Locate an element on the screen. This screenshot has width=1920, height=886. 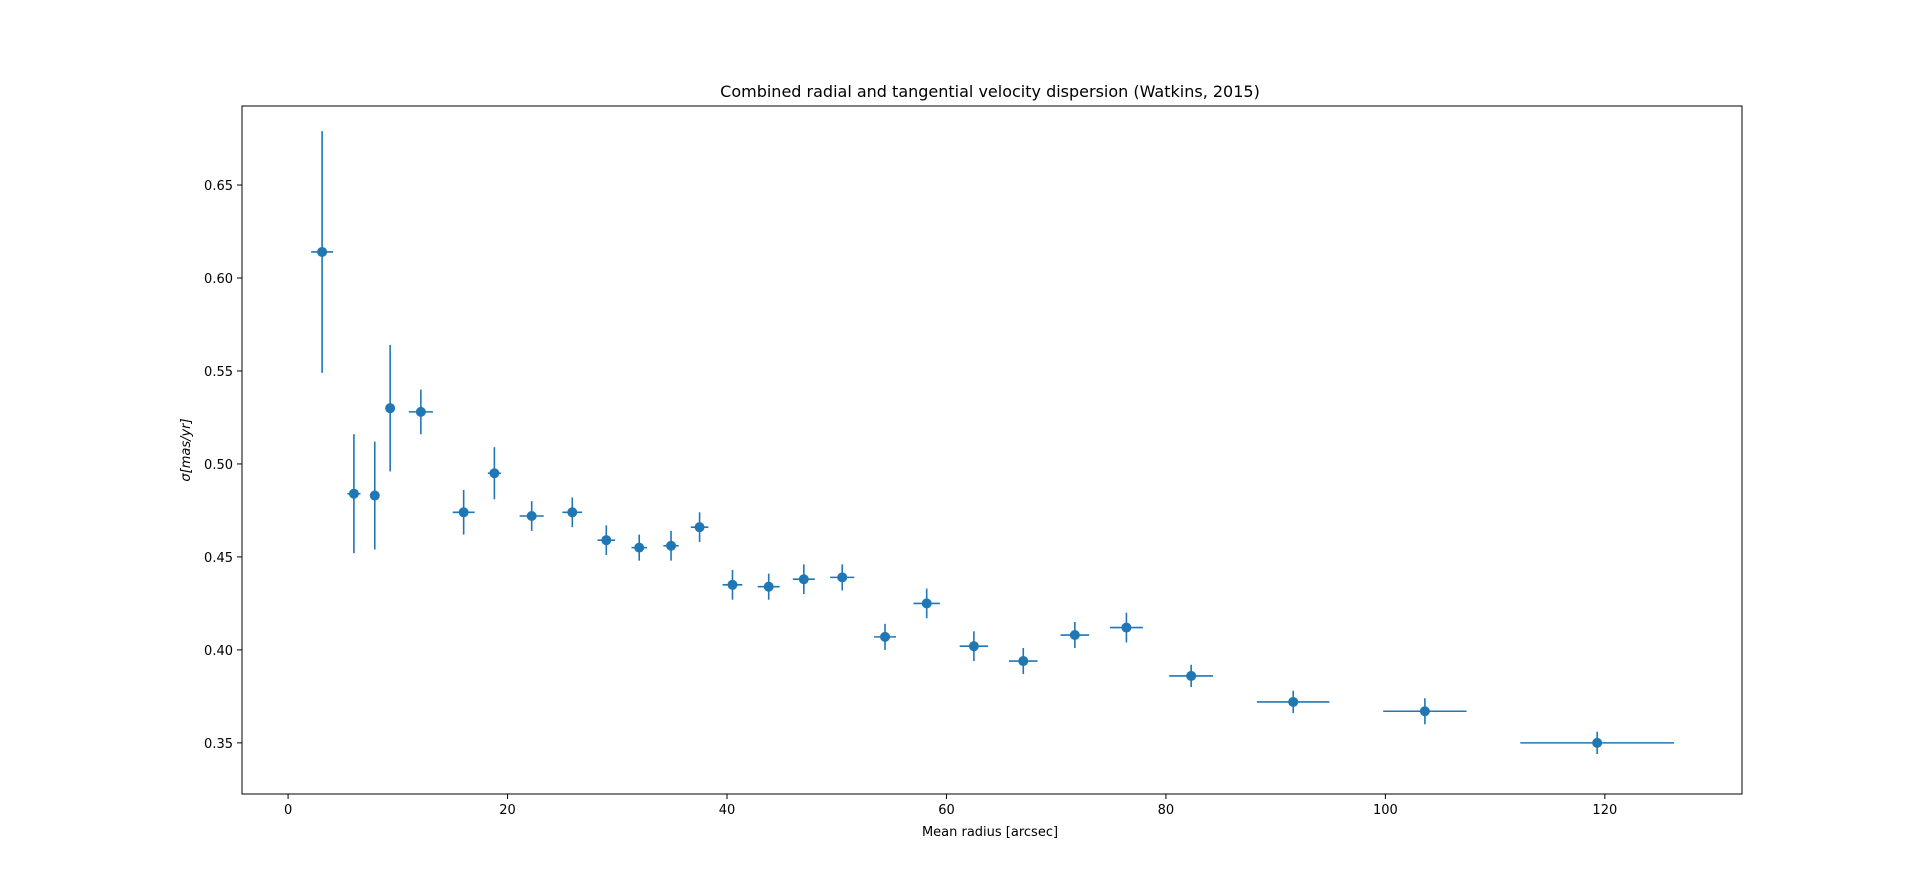
y-axis: 0.35 0.40 0.45 0.50 0.55 0.60 0.65 is located at coordinates (223, 465).